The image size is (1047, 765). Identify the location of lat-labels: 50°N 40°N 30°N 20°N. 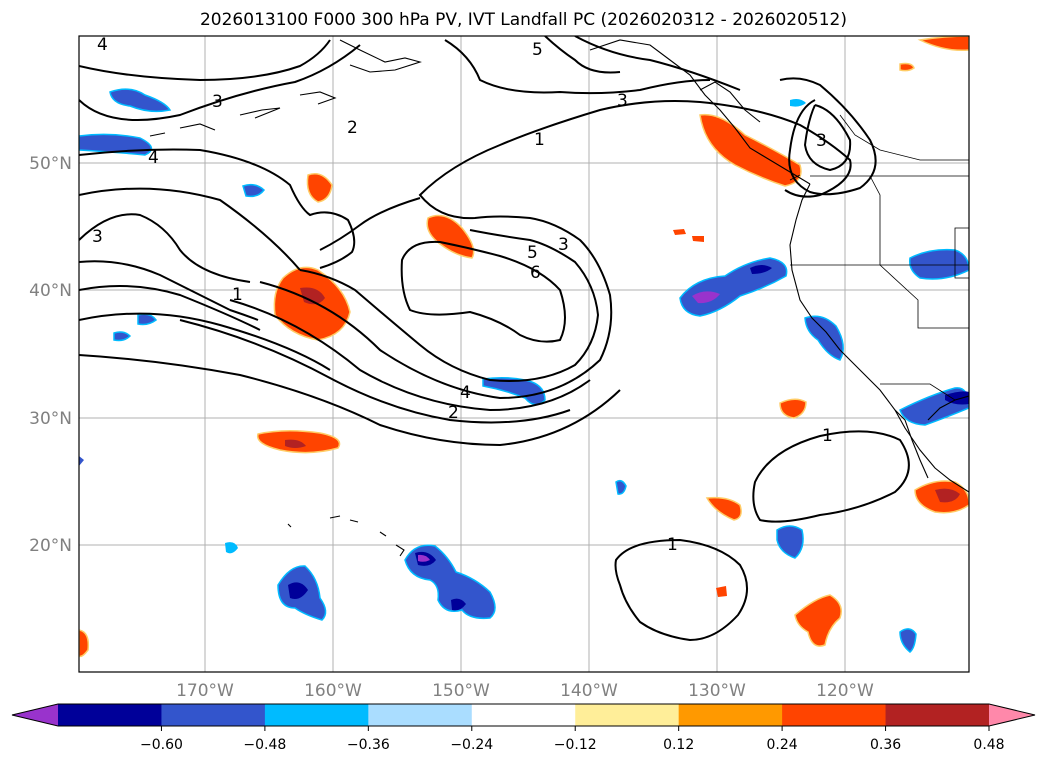
(50, 355).